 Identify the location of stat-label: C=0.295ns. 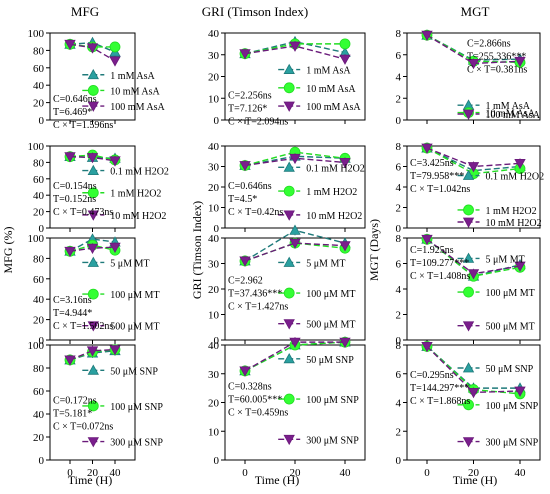
(432, 375).